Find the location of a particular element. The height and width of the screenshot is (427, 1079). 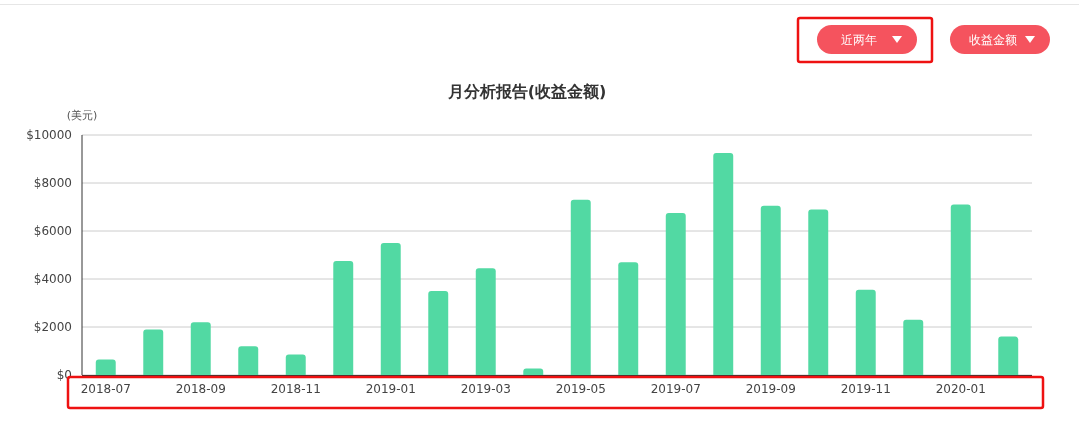

x-tick-label: 2018-07 is located at coordinates (105, 389).